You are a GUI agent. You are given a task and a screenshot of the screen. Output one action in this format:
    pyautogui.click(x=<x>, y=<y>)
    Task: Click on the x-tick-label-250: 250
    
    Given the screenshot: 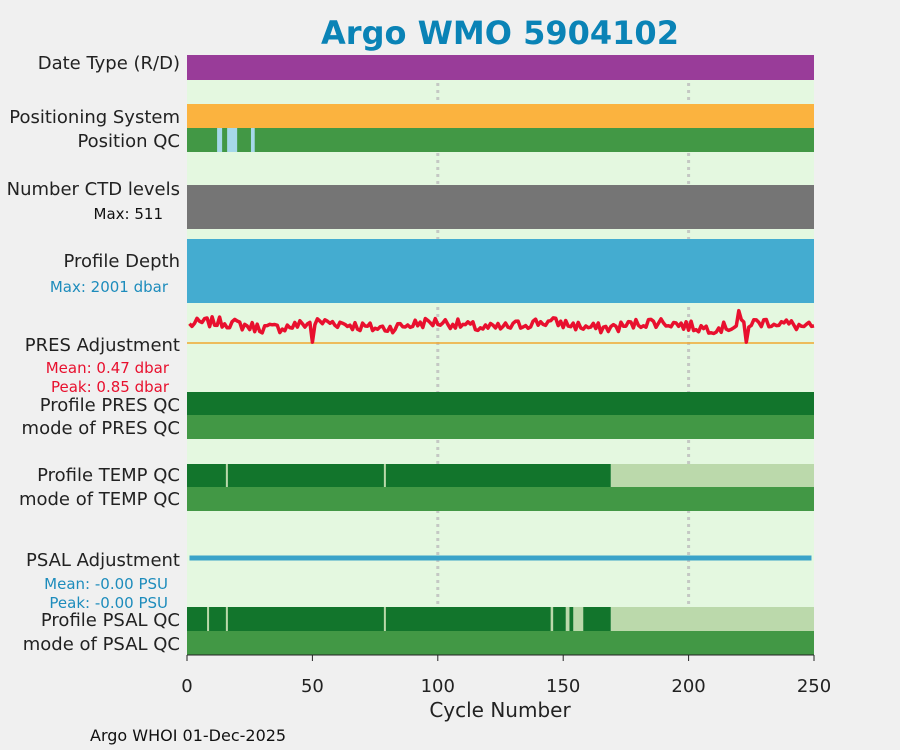 What is the action you would take?
    pyautogui.click(x=814, y=686)
    